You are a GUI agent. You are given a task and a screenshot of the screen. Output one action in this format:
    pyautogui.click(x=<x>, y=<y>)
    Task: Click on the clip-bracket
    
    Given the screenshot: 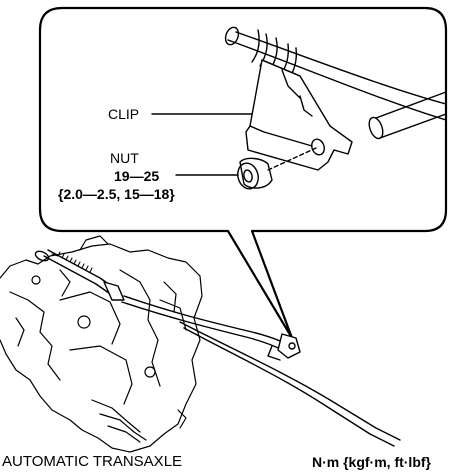 What is the action you would take?
    pyautogui.click(x=299, y=115)
    